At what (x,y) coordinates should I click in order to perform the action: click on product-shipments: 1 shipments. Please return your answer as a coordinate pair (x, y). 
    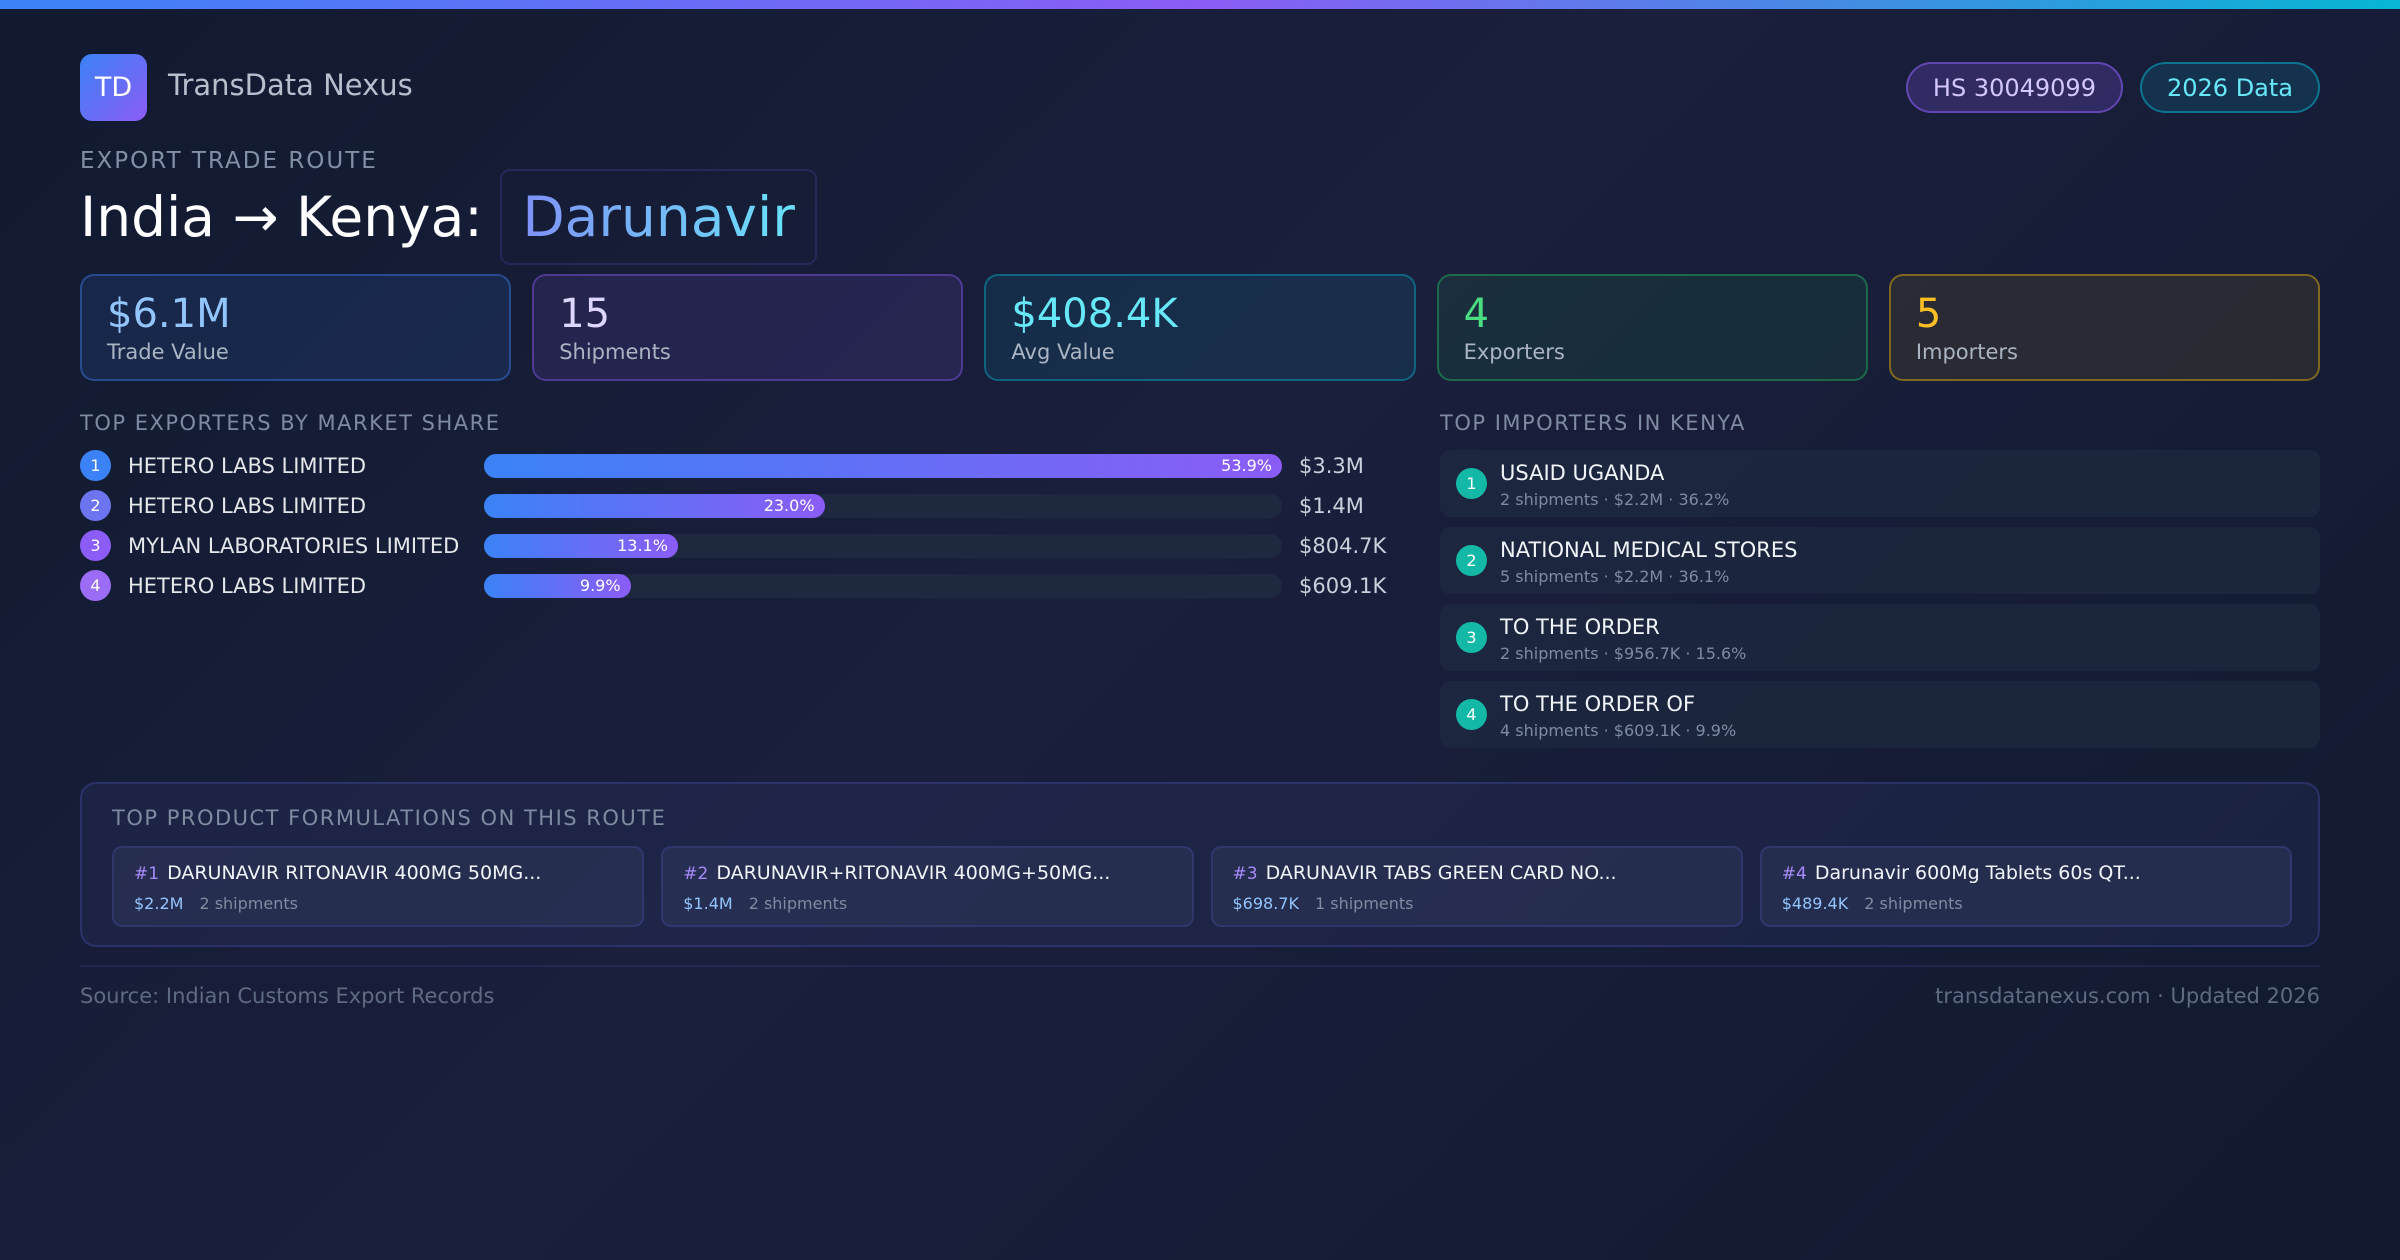
    Looking at the image, I should click on (1364, 903).